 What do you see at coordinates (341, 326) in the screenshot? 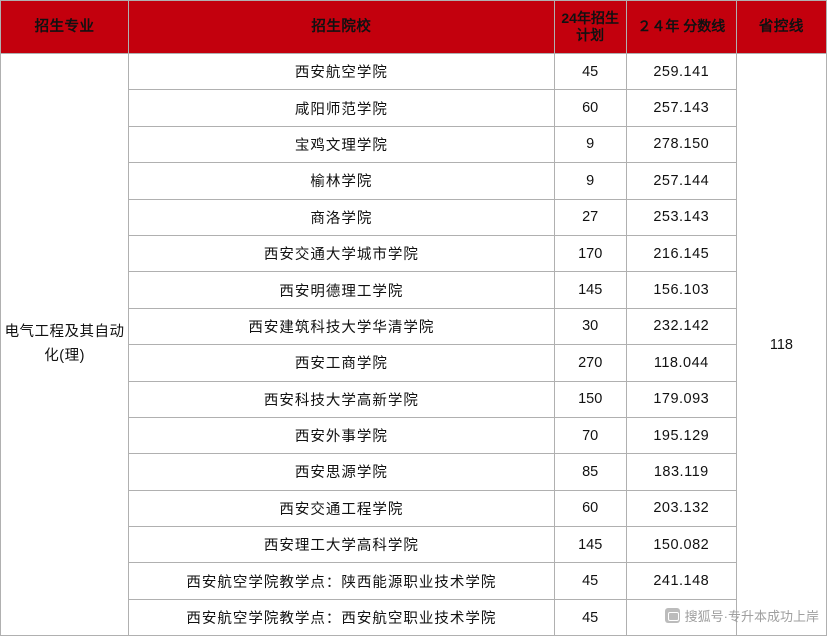
I see `school-cell: 西安建筑科技大学华清学院` at bounding box center [341, 326].